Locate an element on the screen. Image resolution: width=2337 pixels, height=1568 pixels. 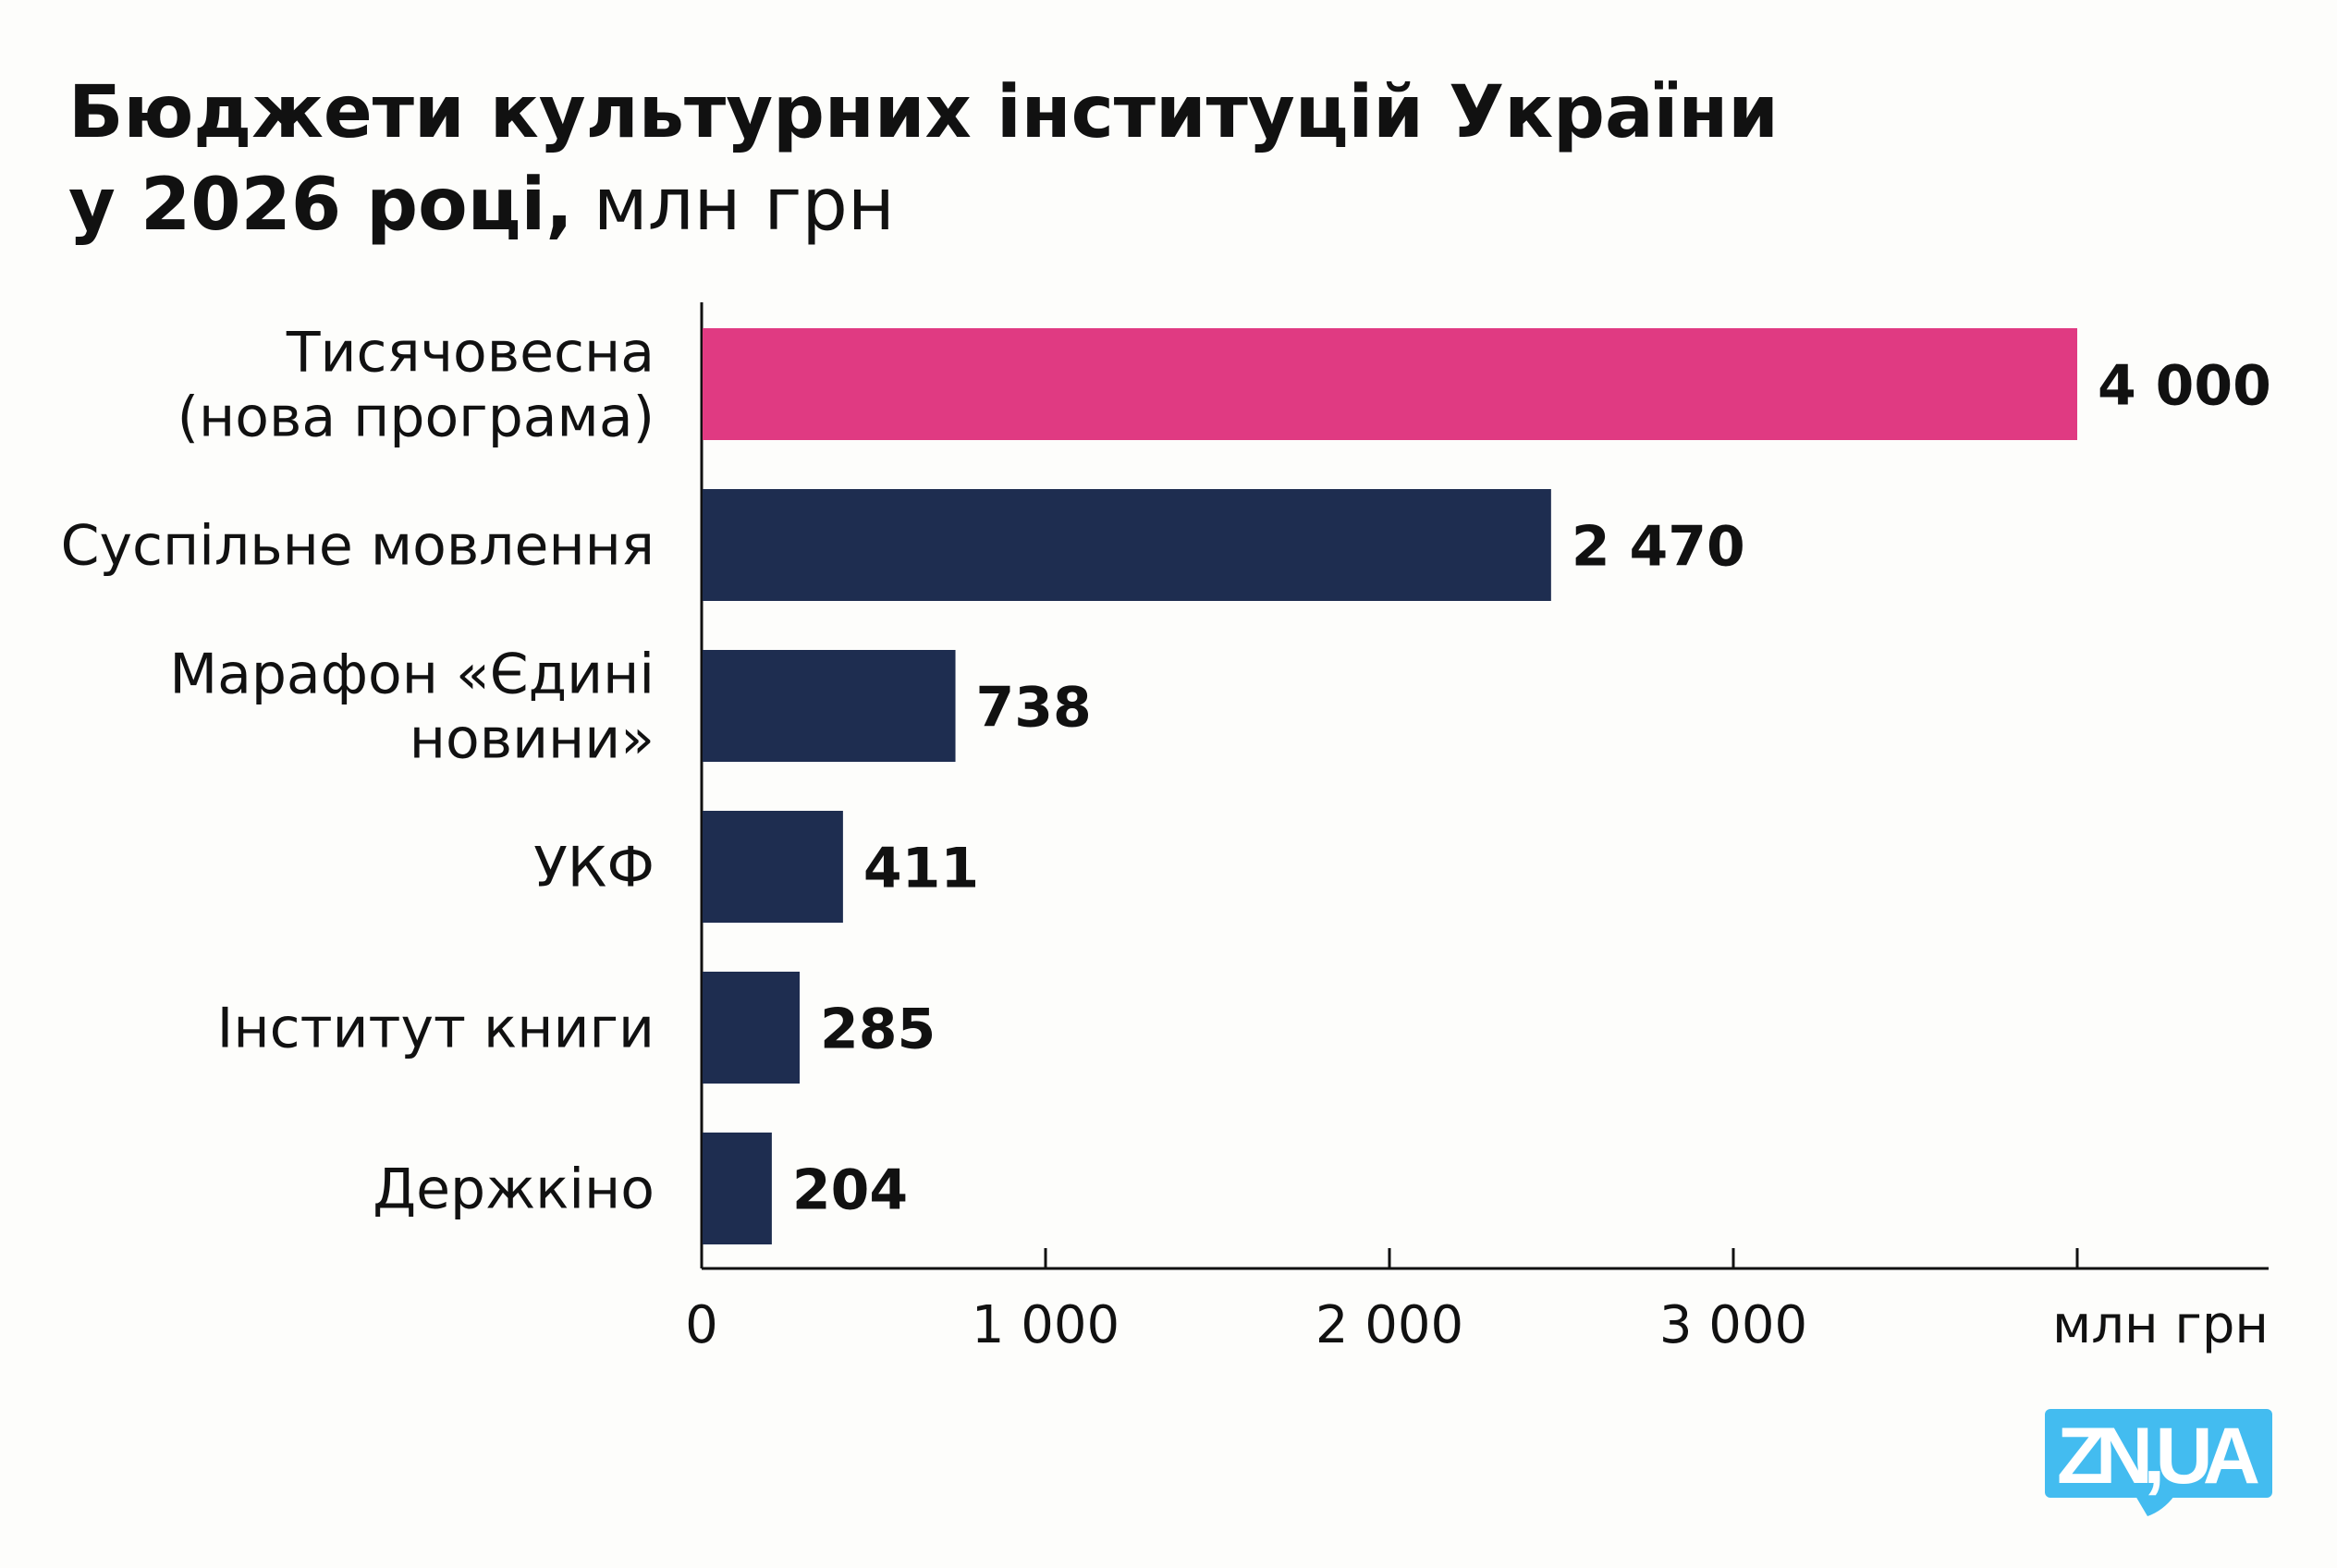
chart-title: Бюджети культурних інституцій України is located at coordinates (923, 113).